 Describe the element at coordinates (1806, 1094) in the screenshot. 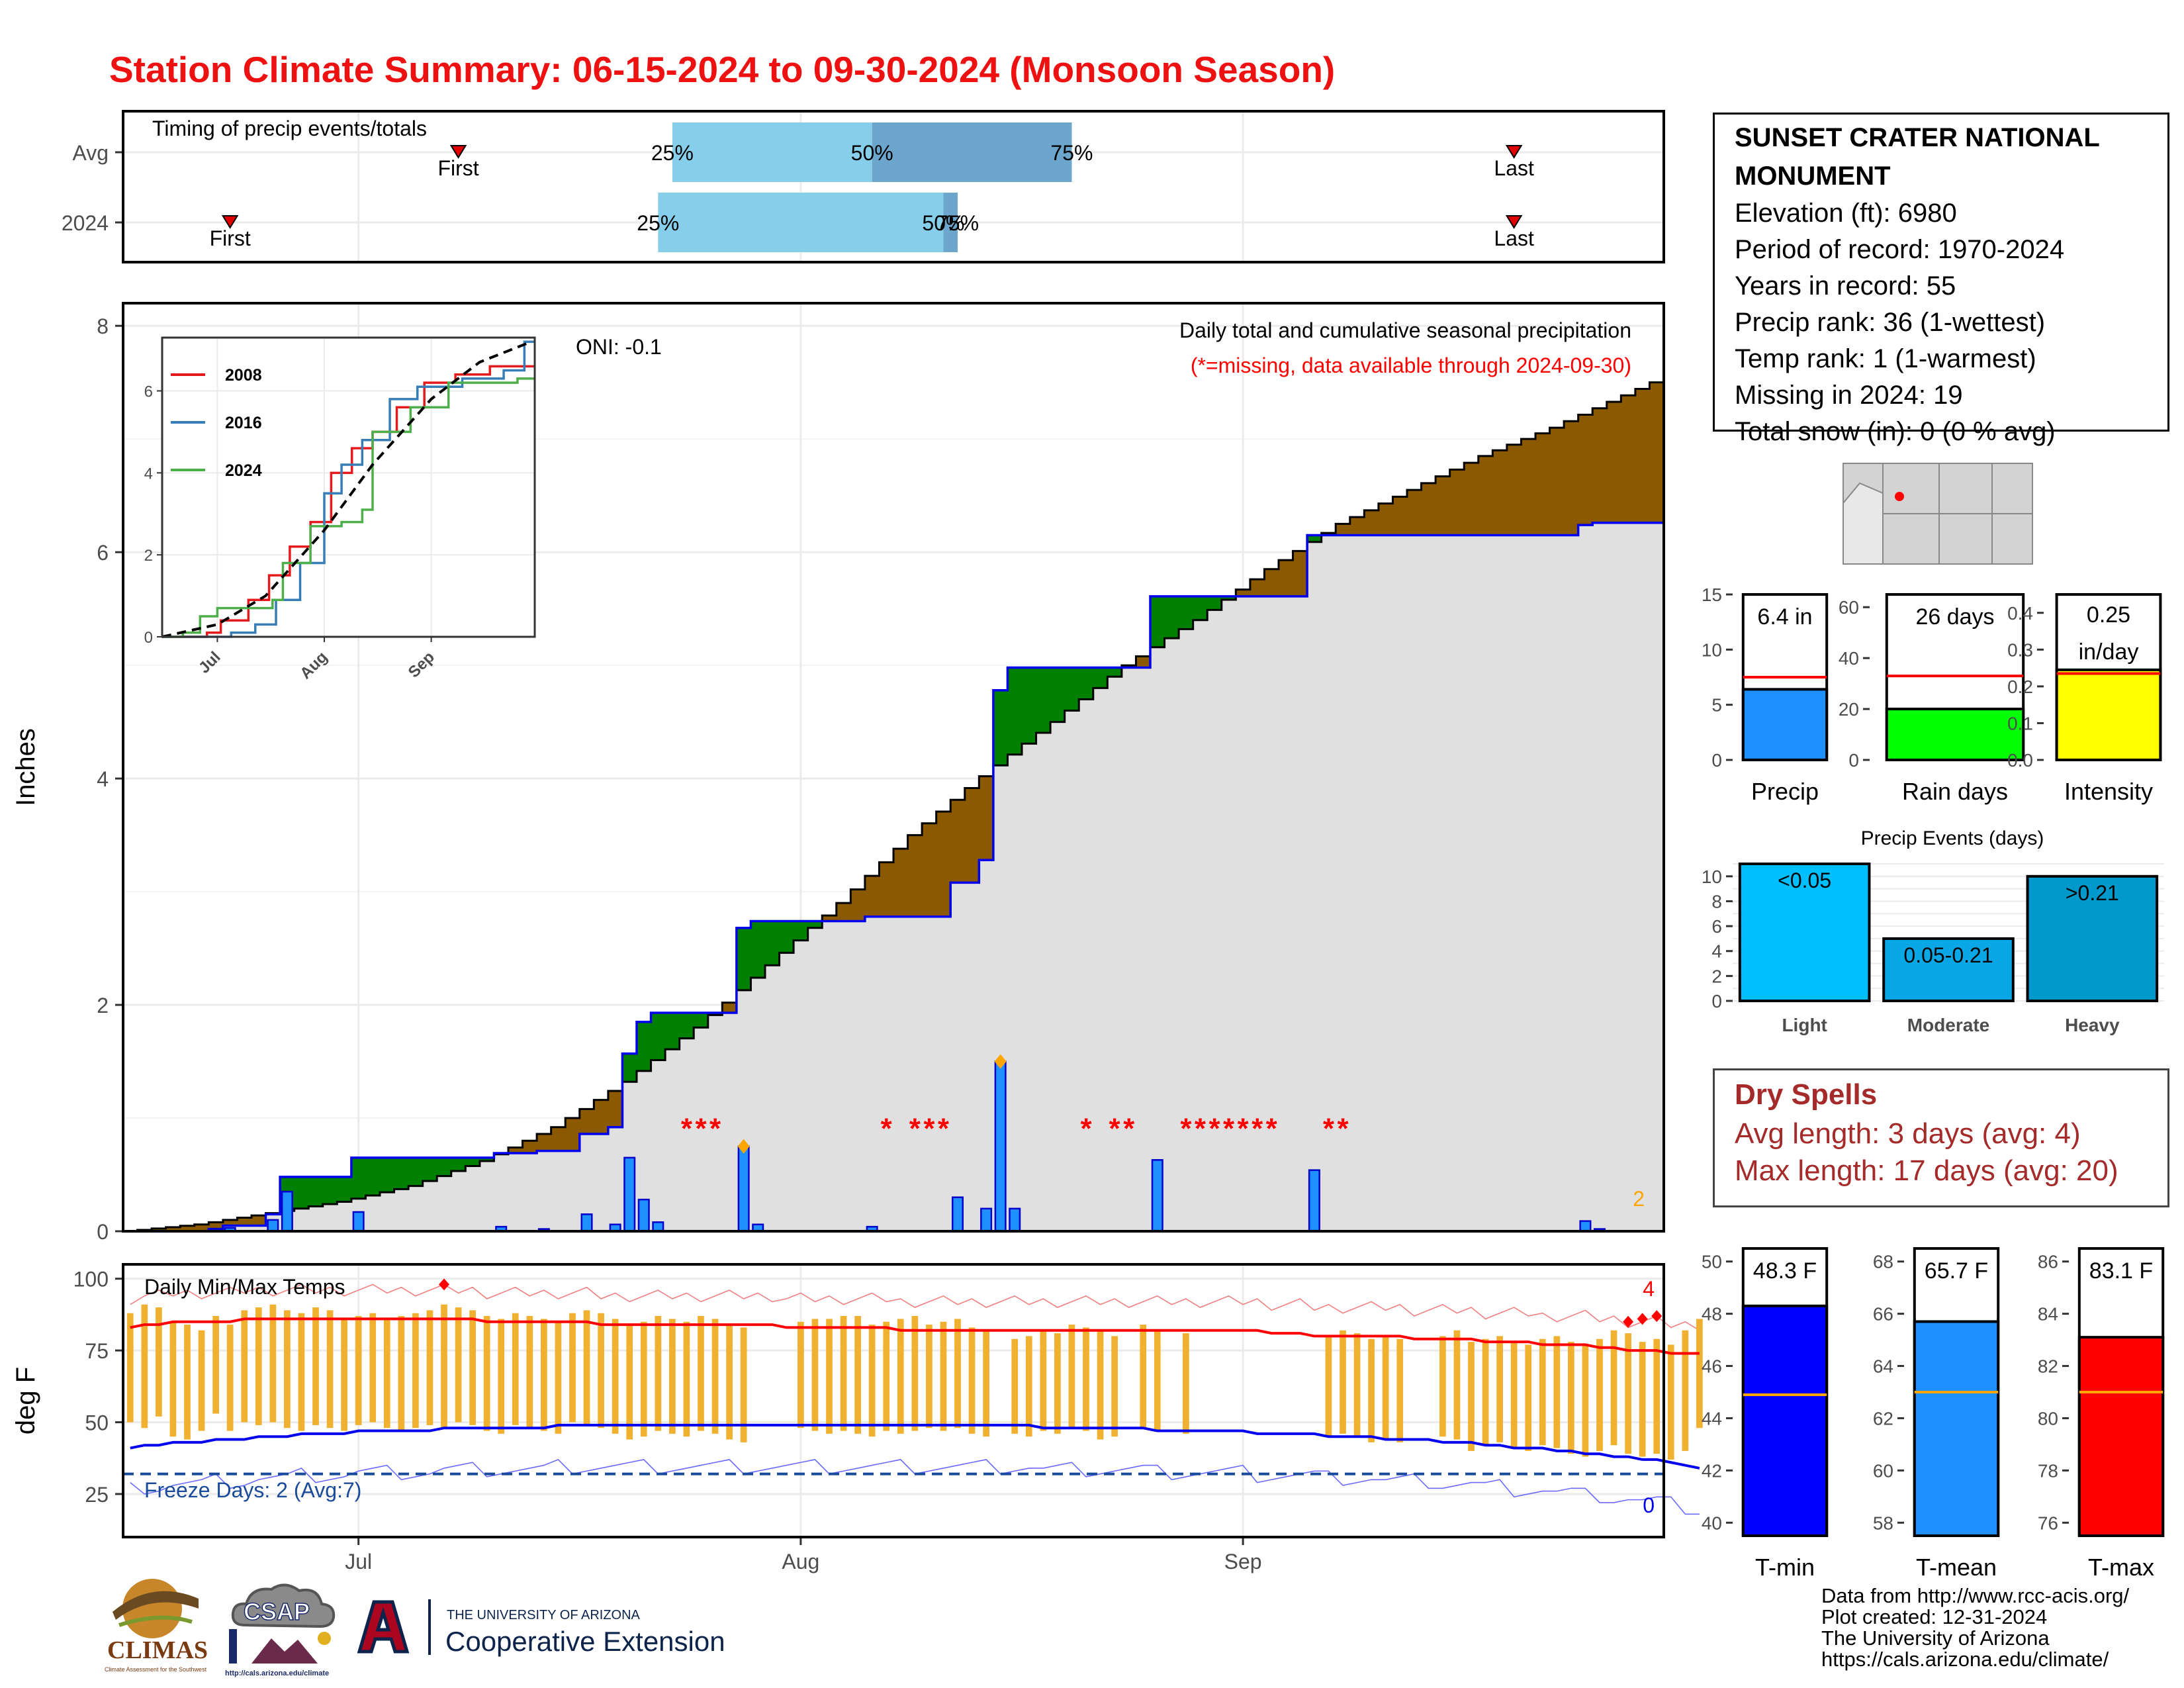

I see `dry-spells-title: Dry Spells` at that location.